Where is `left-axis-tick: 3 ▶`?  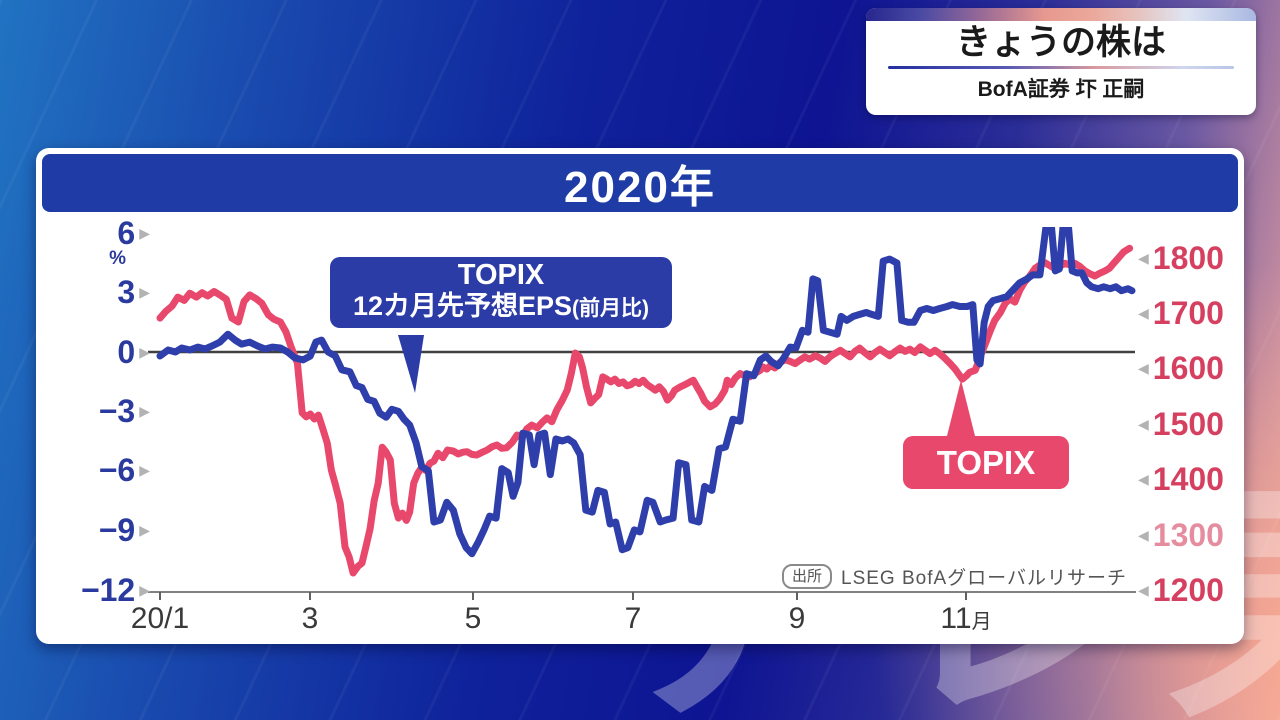
left-axis-tick: 3 ▶ is located at coordinates (133, 291).